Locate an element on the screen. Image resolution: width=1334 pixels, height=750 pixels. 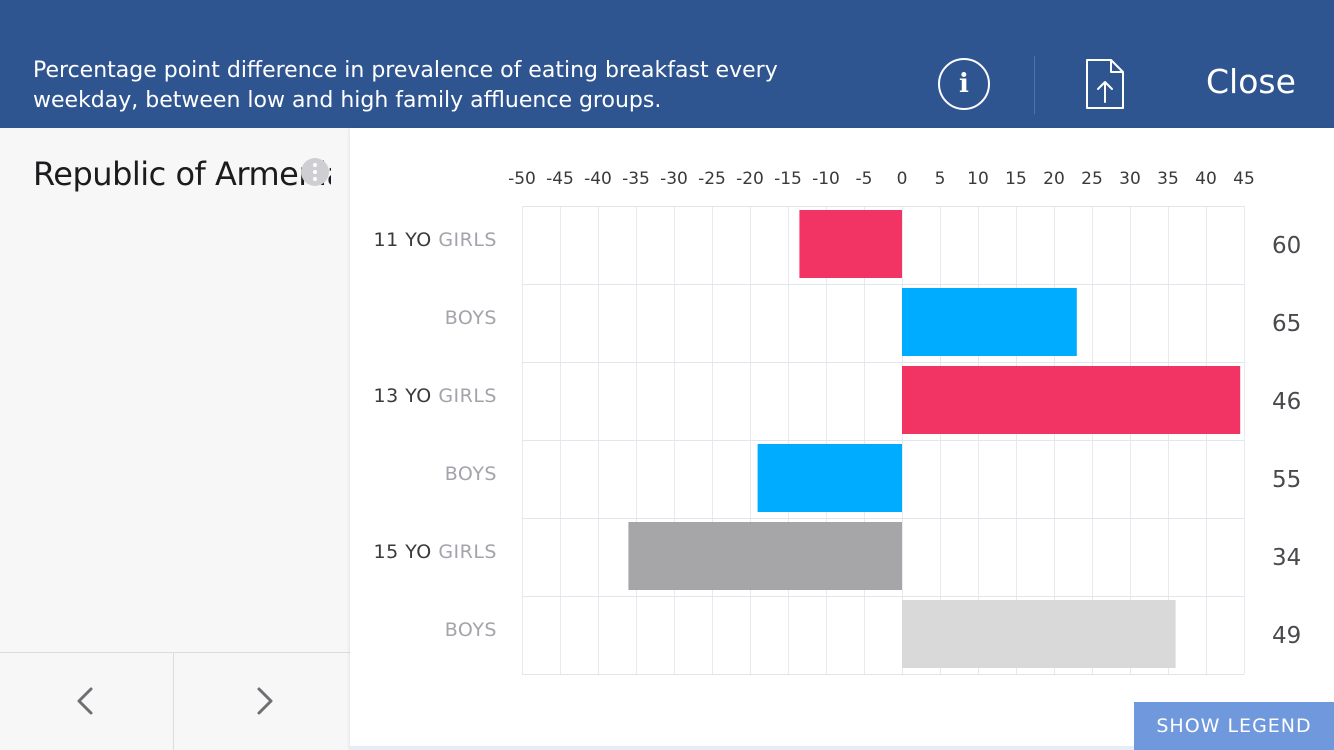
x-tick-label: 15 is located at coordinates (1016, 179).